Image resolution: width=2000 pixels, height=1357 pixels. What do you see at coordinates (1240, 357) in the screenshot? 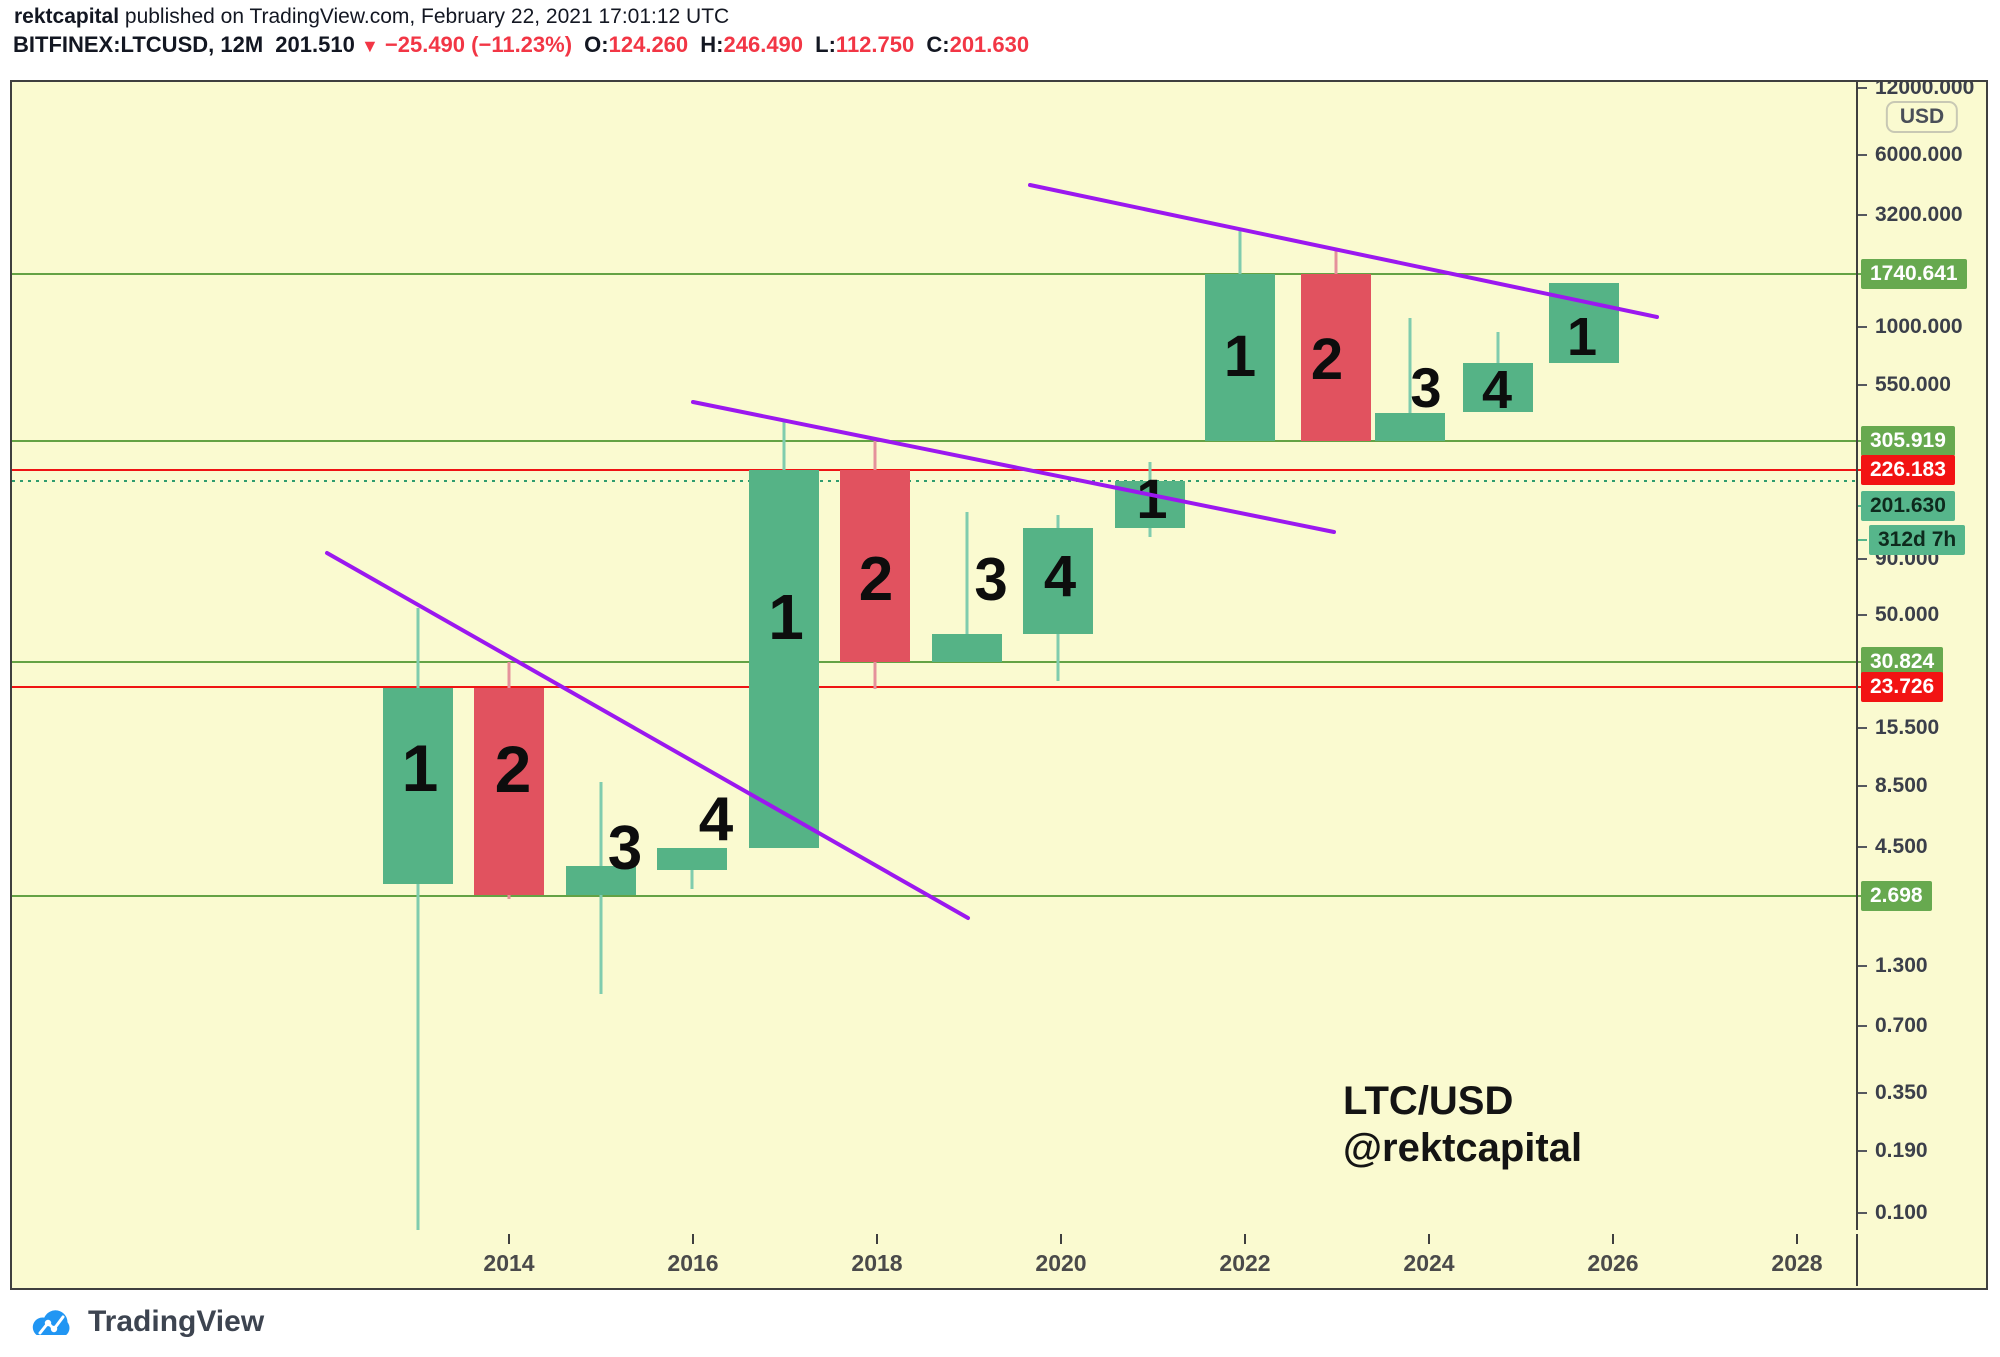
I see `cycle-phase-label-2022: 1` at bounding box center [1240, 357].